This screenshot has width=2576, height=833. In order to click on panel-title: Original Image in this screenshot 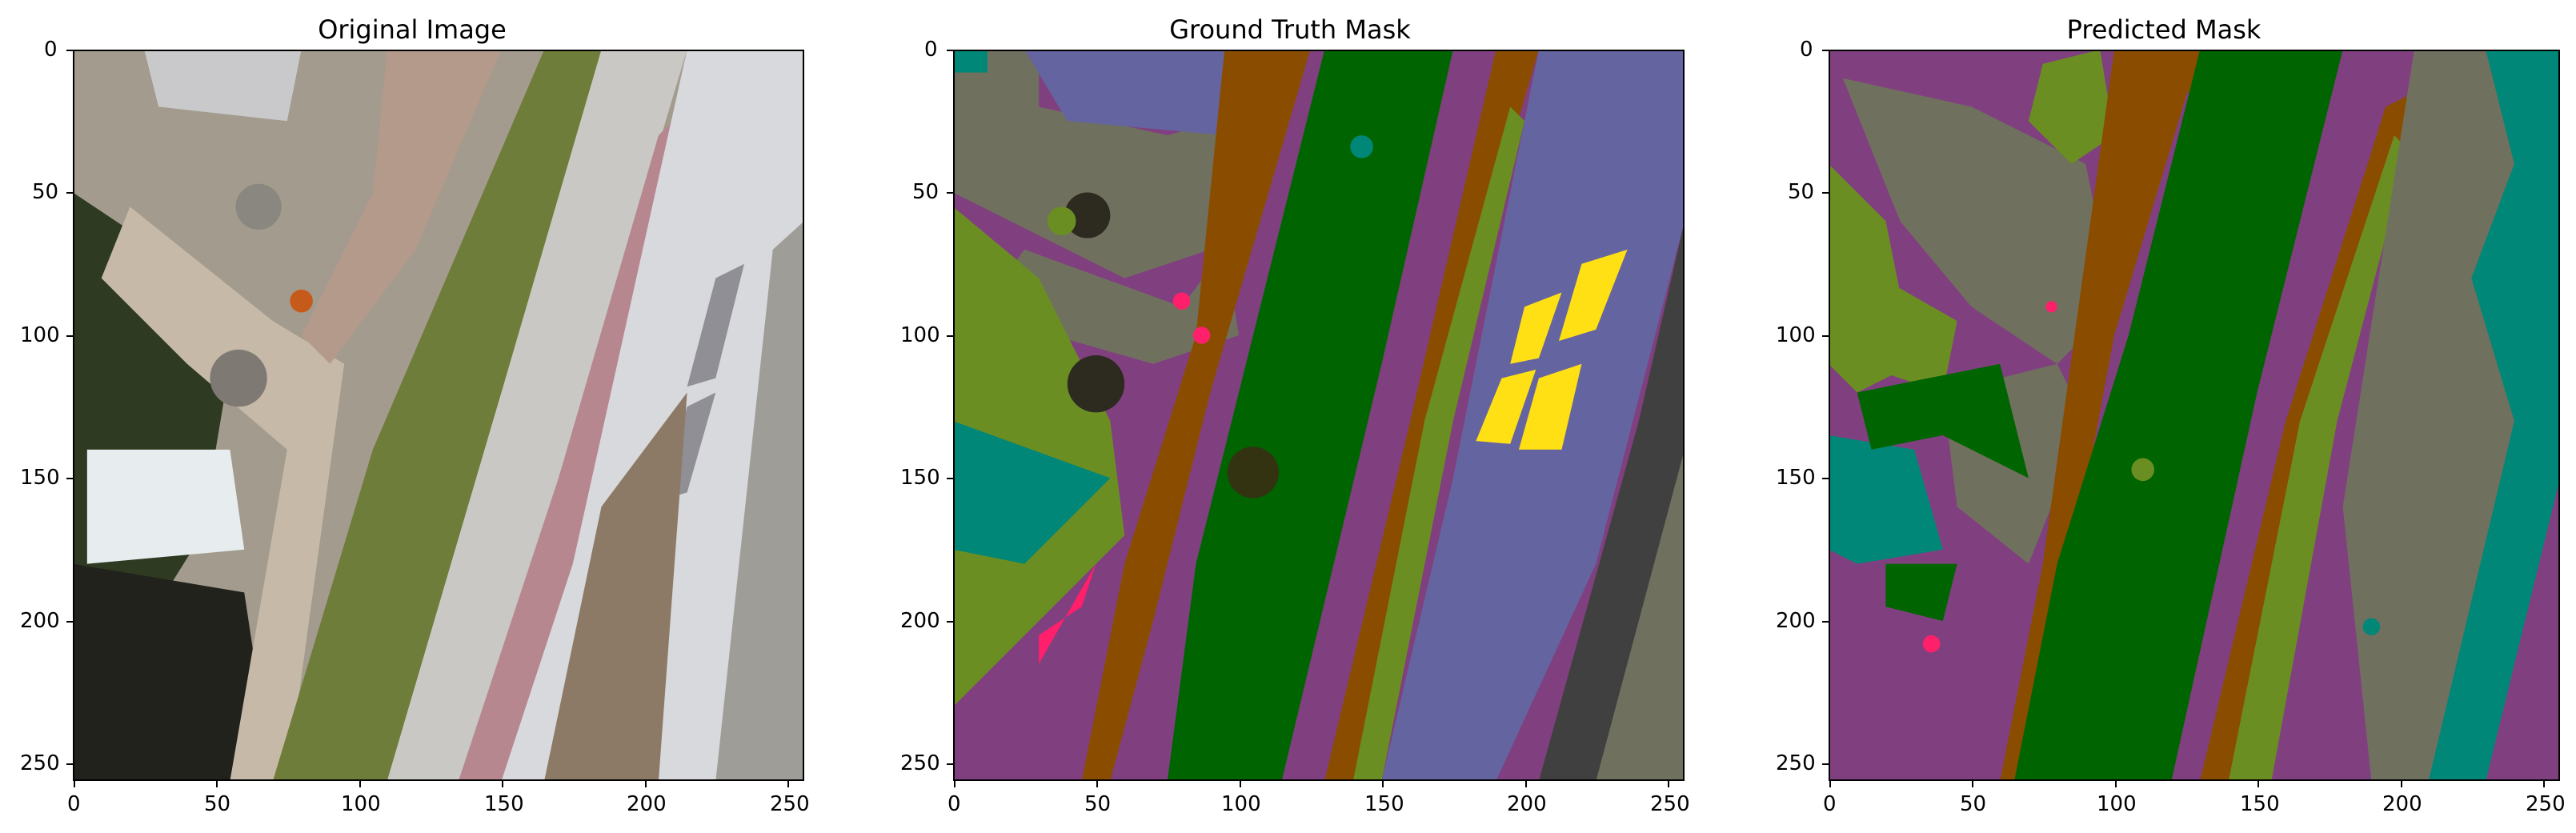, I will do `click(412, 29)`.